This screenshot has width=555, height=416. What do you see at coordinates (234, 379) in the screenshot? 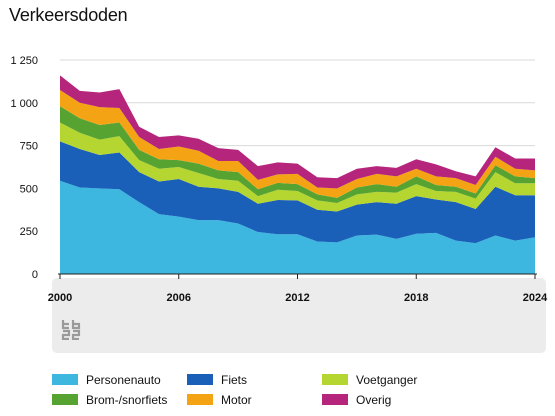
I see `legend-label: Fiets` at bounding box center [234, 379].